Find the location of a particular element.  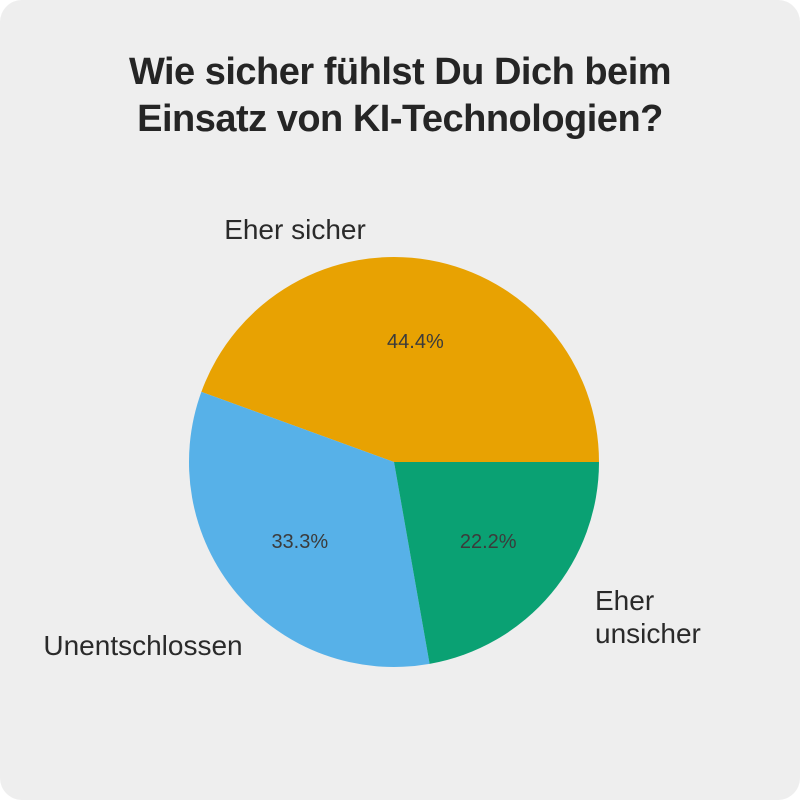

pie-label-eher-unsicher: Eher unsicher is located at coordinates (648, 617).